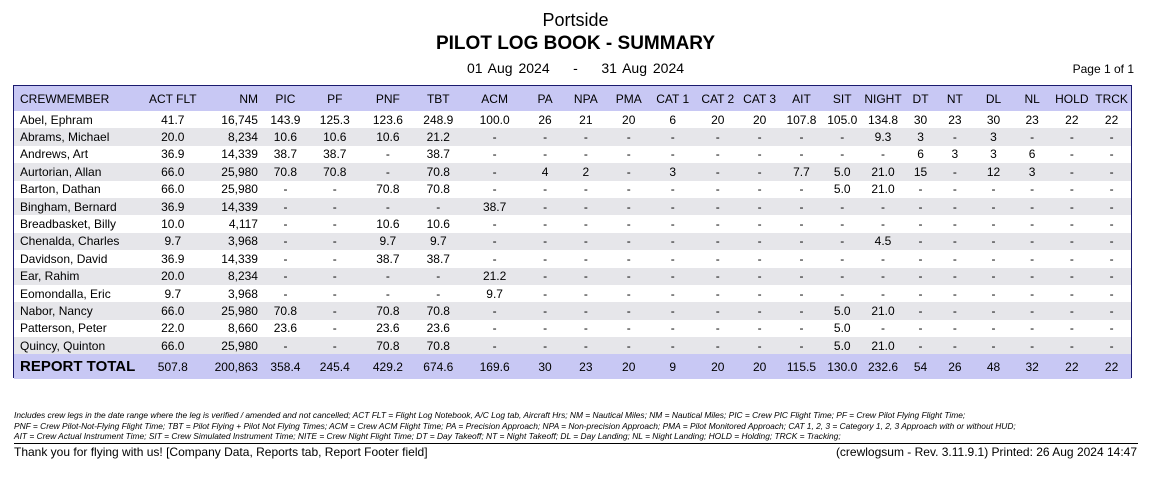 This screenshot has height=477, width=1151. Describe the element at coordinates (629, 366) in the screenshot. I see `total-cell: 20` at that location.